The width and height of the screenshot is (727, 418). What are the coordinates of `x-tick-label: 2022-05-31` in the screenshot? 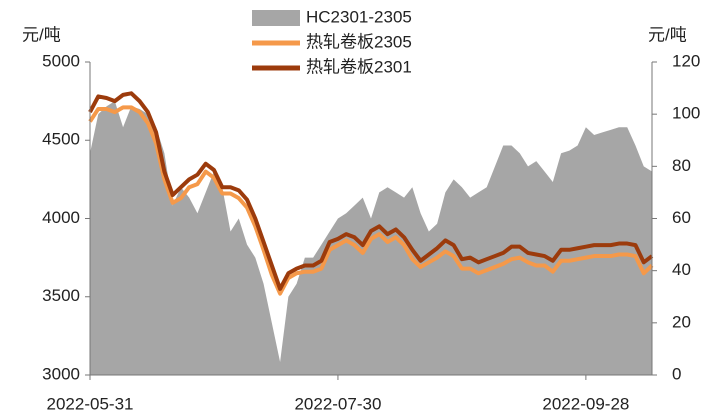 It's located at (90, 403).